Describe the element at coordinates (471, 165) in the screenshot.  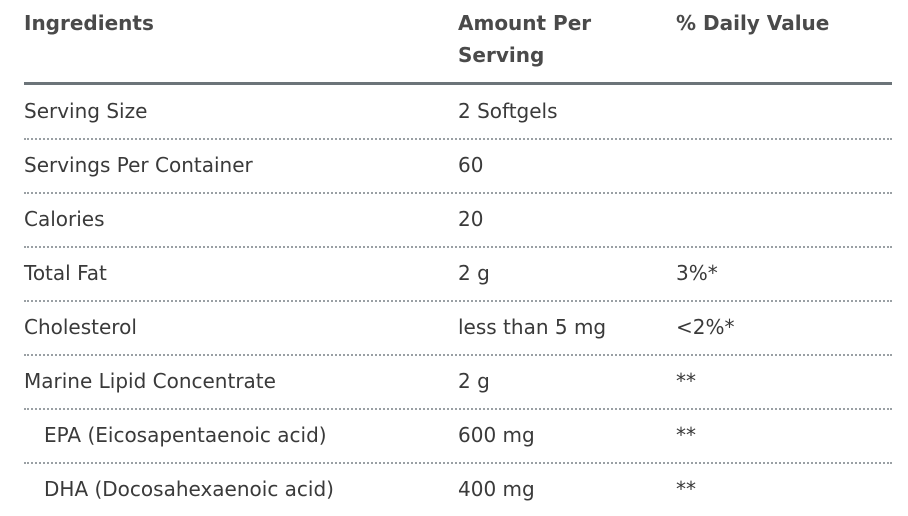
I see `table-cell: 60` at that location.